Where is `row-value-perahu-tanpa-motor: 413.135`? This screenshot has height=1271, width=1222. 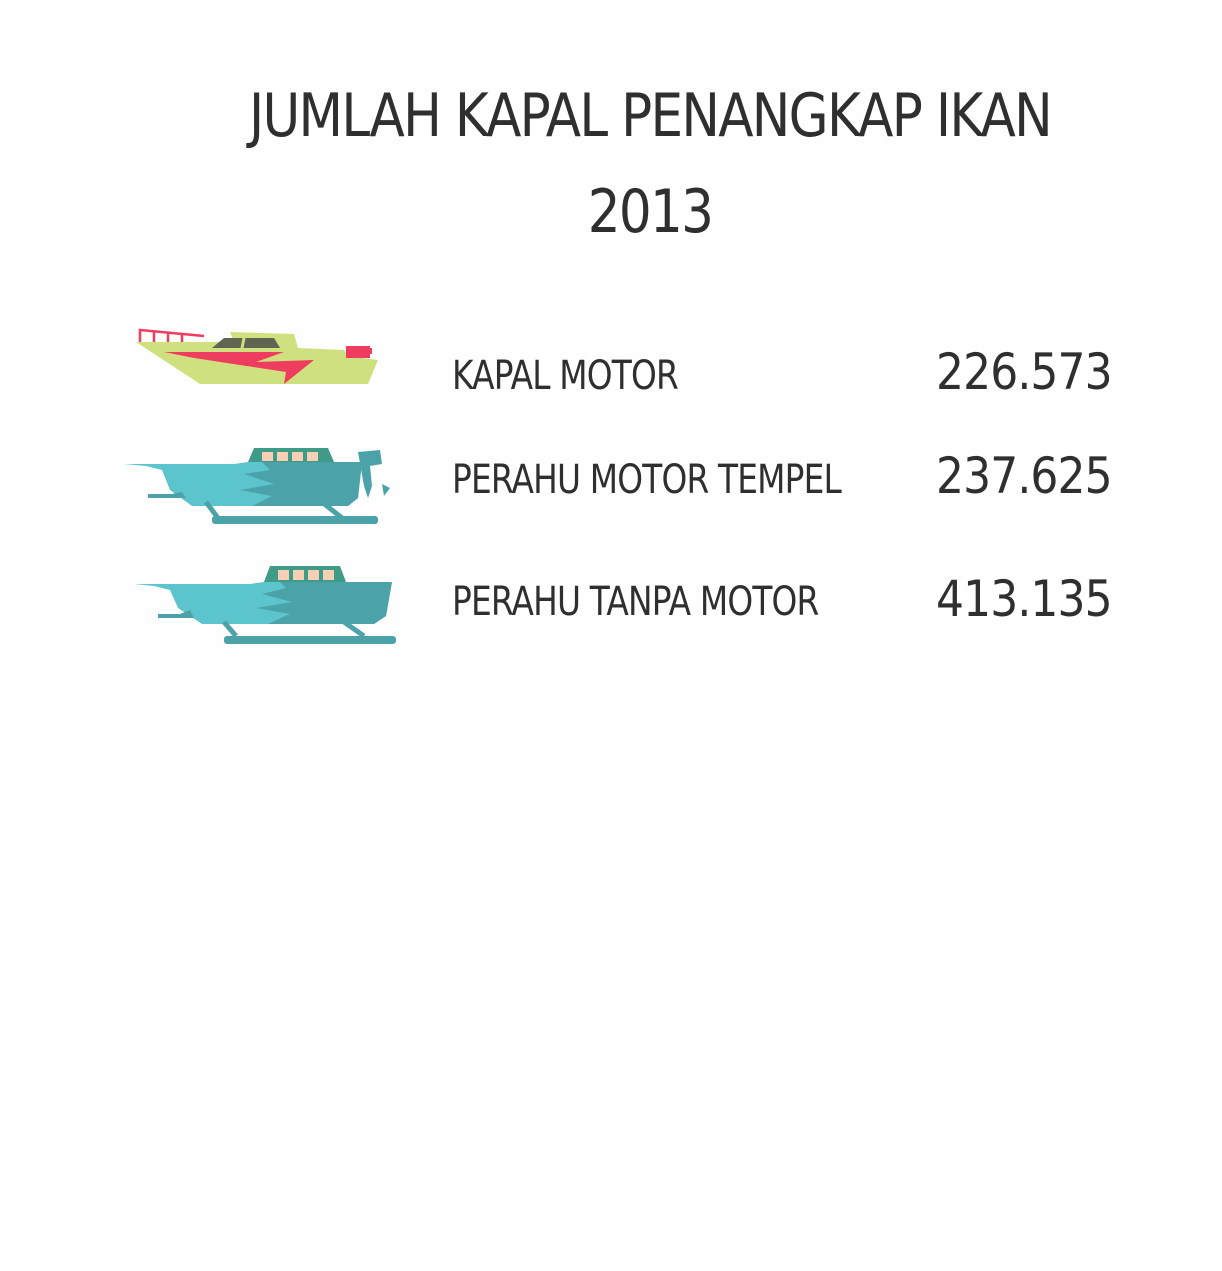
row-value-perahu-tanpa-motor: 413.135 is located at coordinates (1024, 599).